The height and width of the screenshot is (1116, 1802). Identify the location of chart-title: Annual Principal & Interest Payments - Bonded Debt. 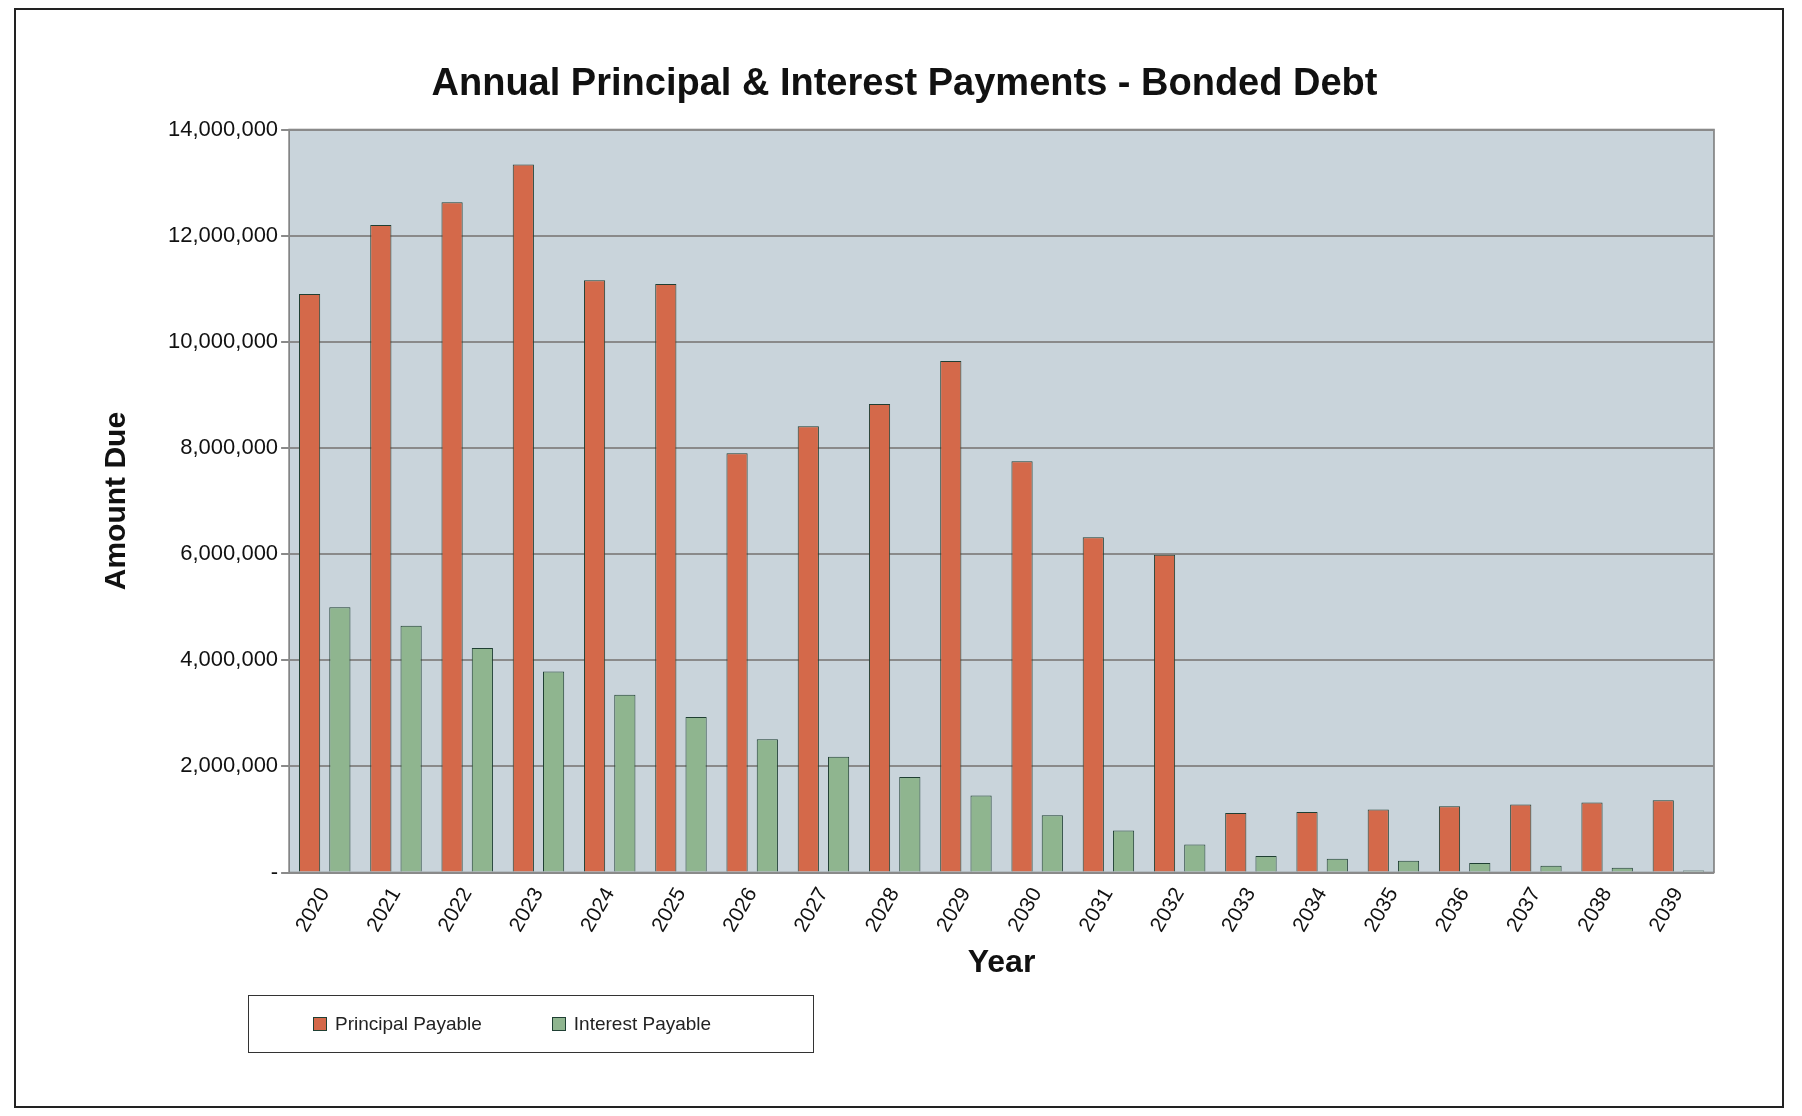
(904, 82).